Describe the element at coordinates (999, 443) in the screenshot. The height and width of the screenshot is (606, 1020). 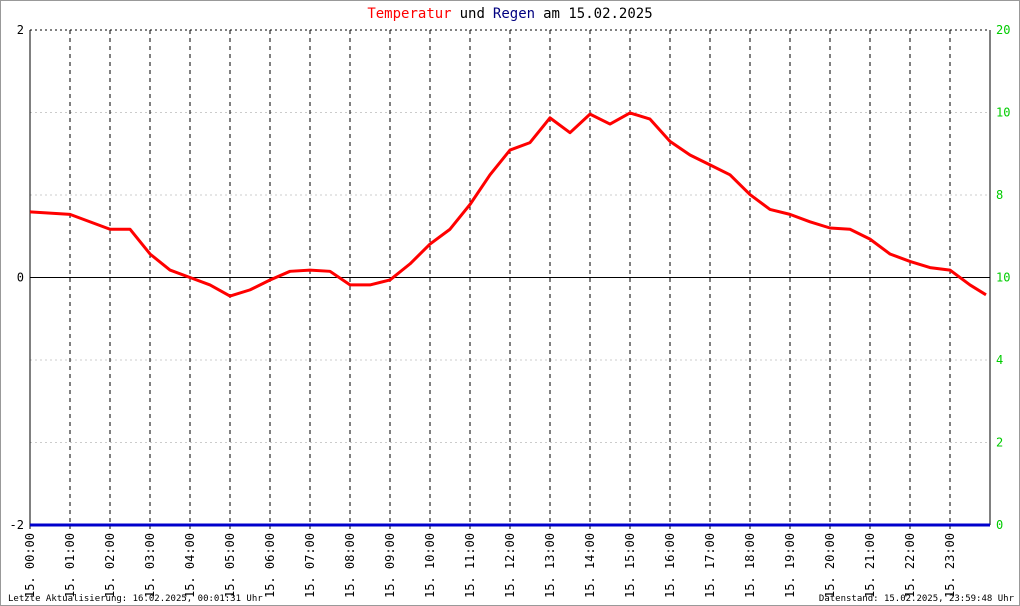
I see `y2-tick-label: 2` at that location.